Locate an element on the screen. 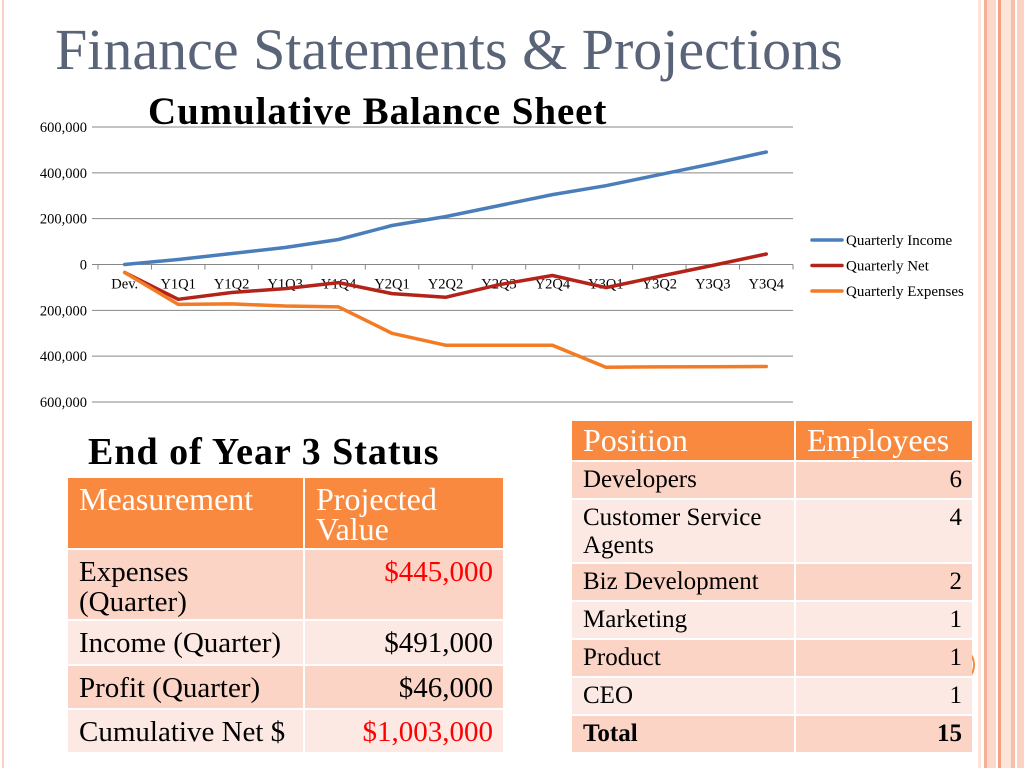 Image resolution: width=1024 pixels, height=768 pixels. column-header-measurement: Measurement is located at coordinates (185, 513).